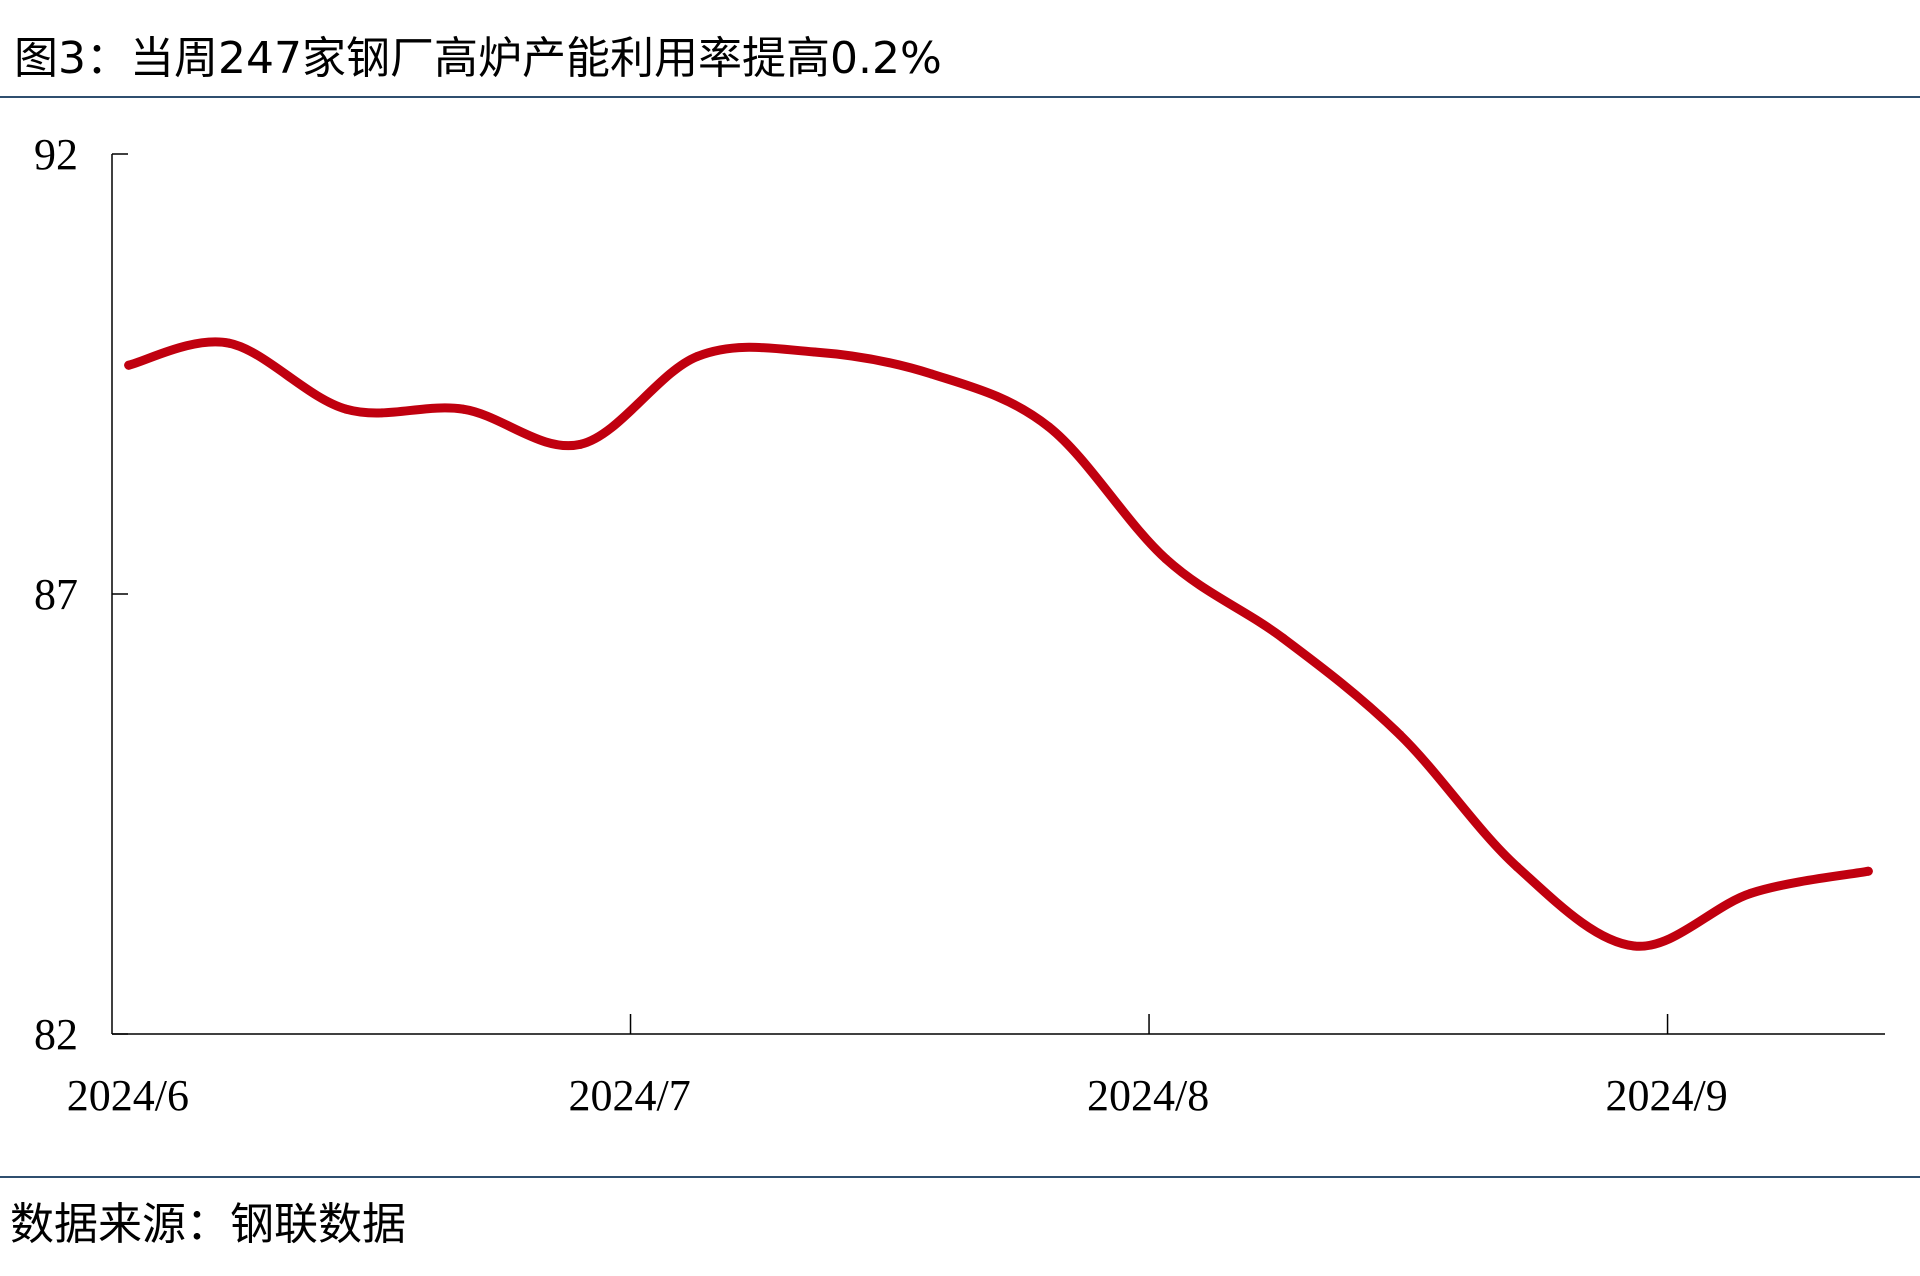 This screenshot has height=1276, width=1920. Describe the element at coordinates (630, 1095) in the screenshot. I see `x-tick-label: 2024/7` at that location.